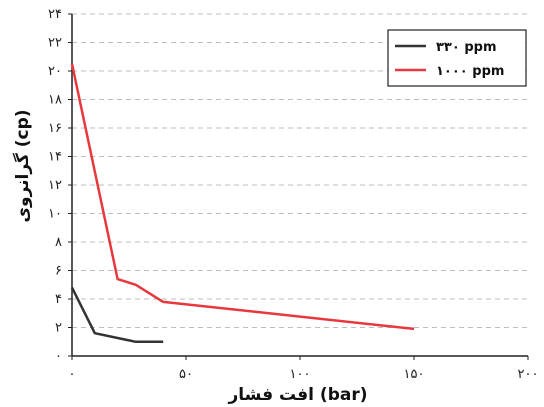 The image size is (544, 407). I want to click on x-axis-ticks: ۰ ۵۰ ۱۰۰ ۱۵۰ ۲۰۰, so click(304, 369).